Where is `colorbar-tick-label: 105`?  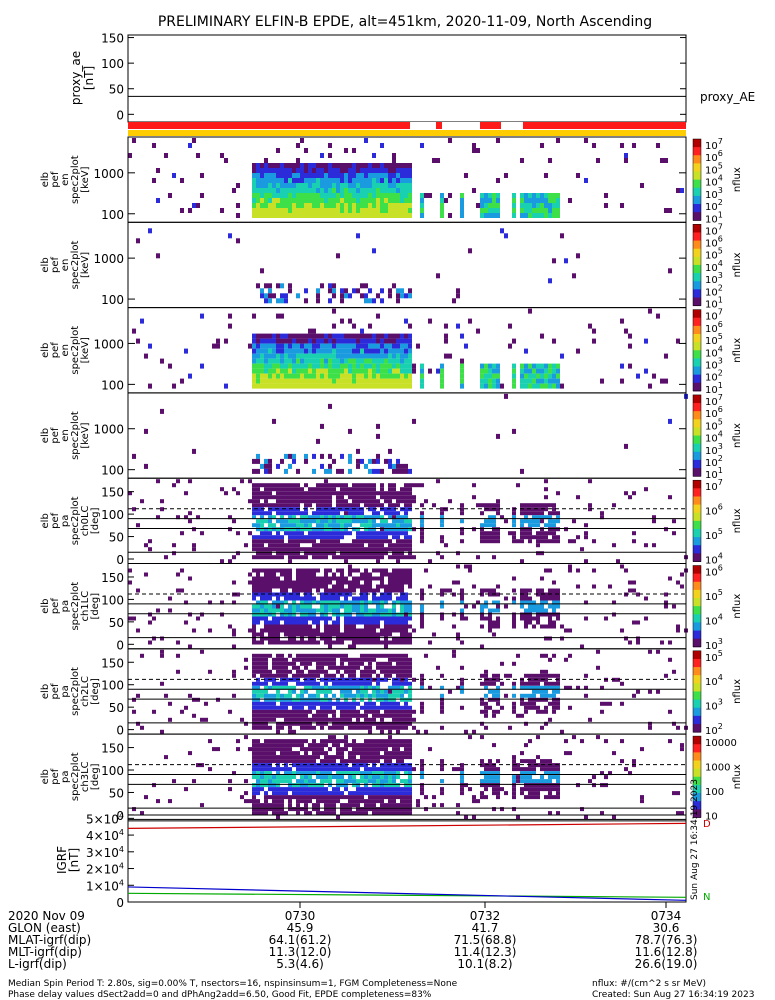 colorbar-tick-label: 105 is located at coordinates (714, 168).